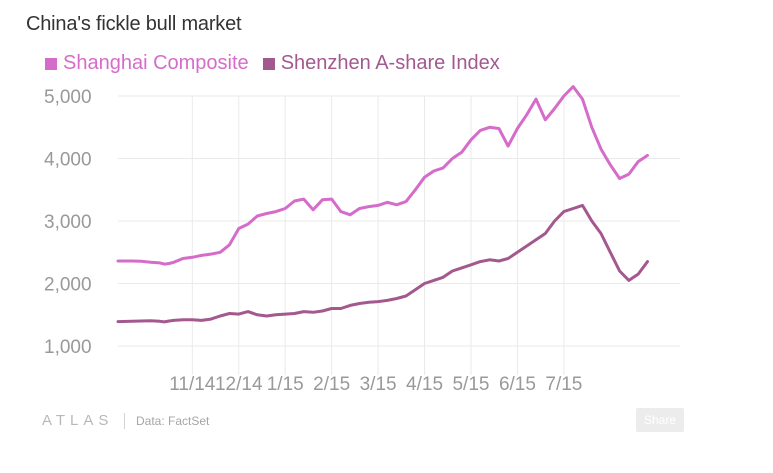  I want to click on legend-label-shenzhen: Shenzhen A-share Index, so click(390, 63).